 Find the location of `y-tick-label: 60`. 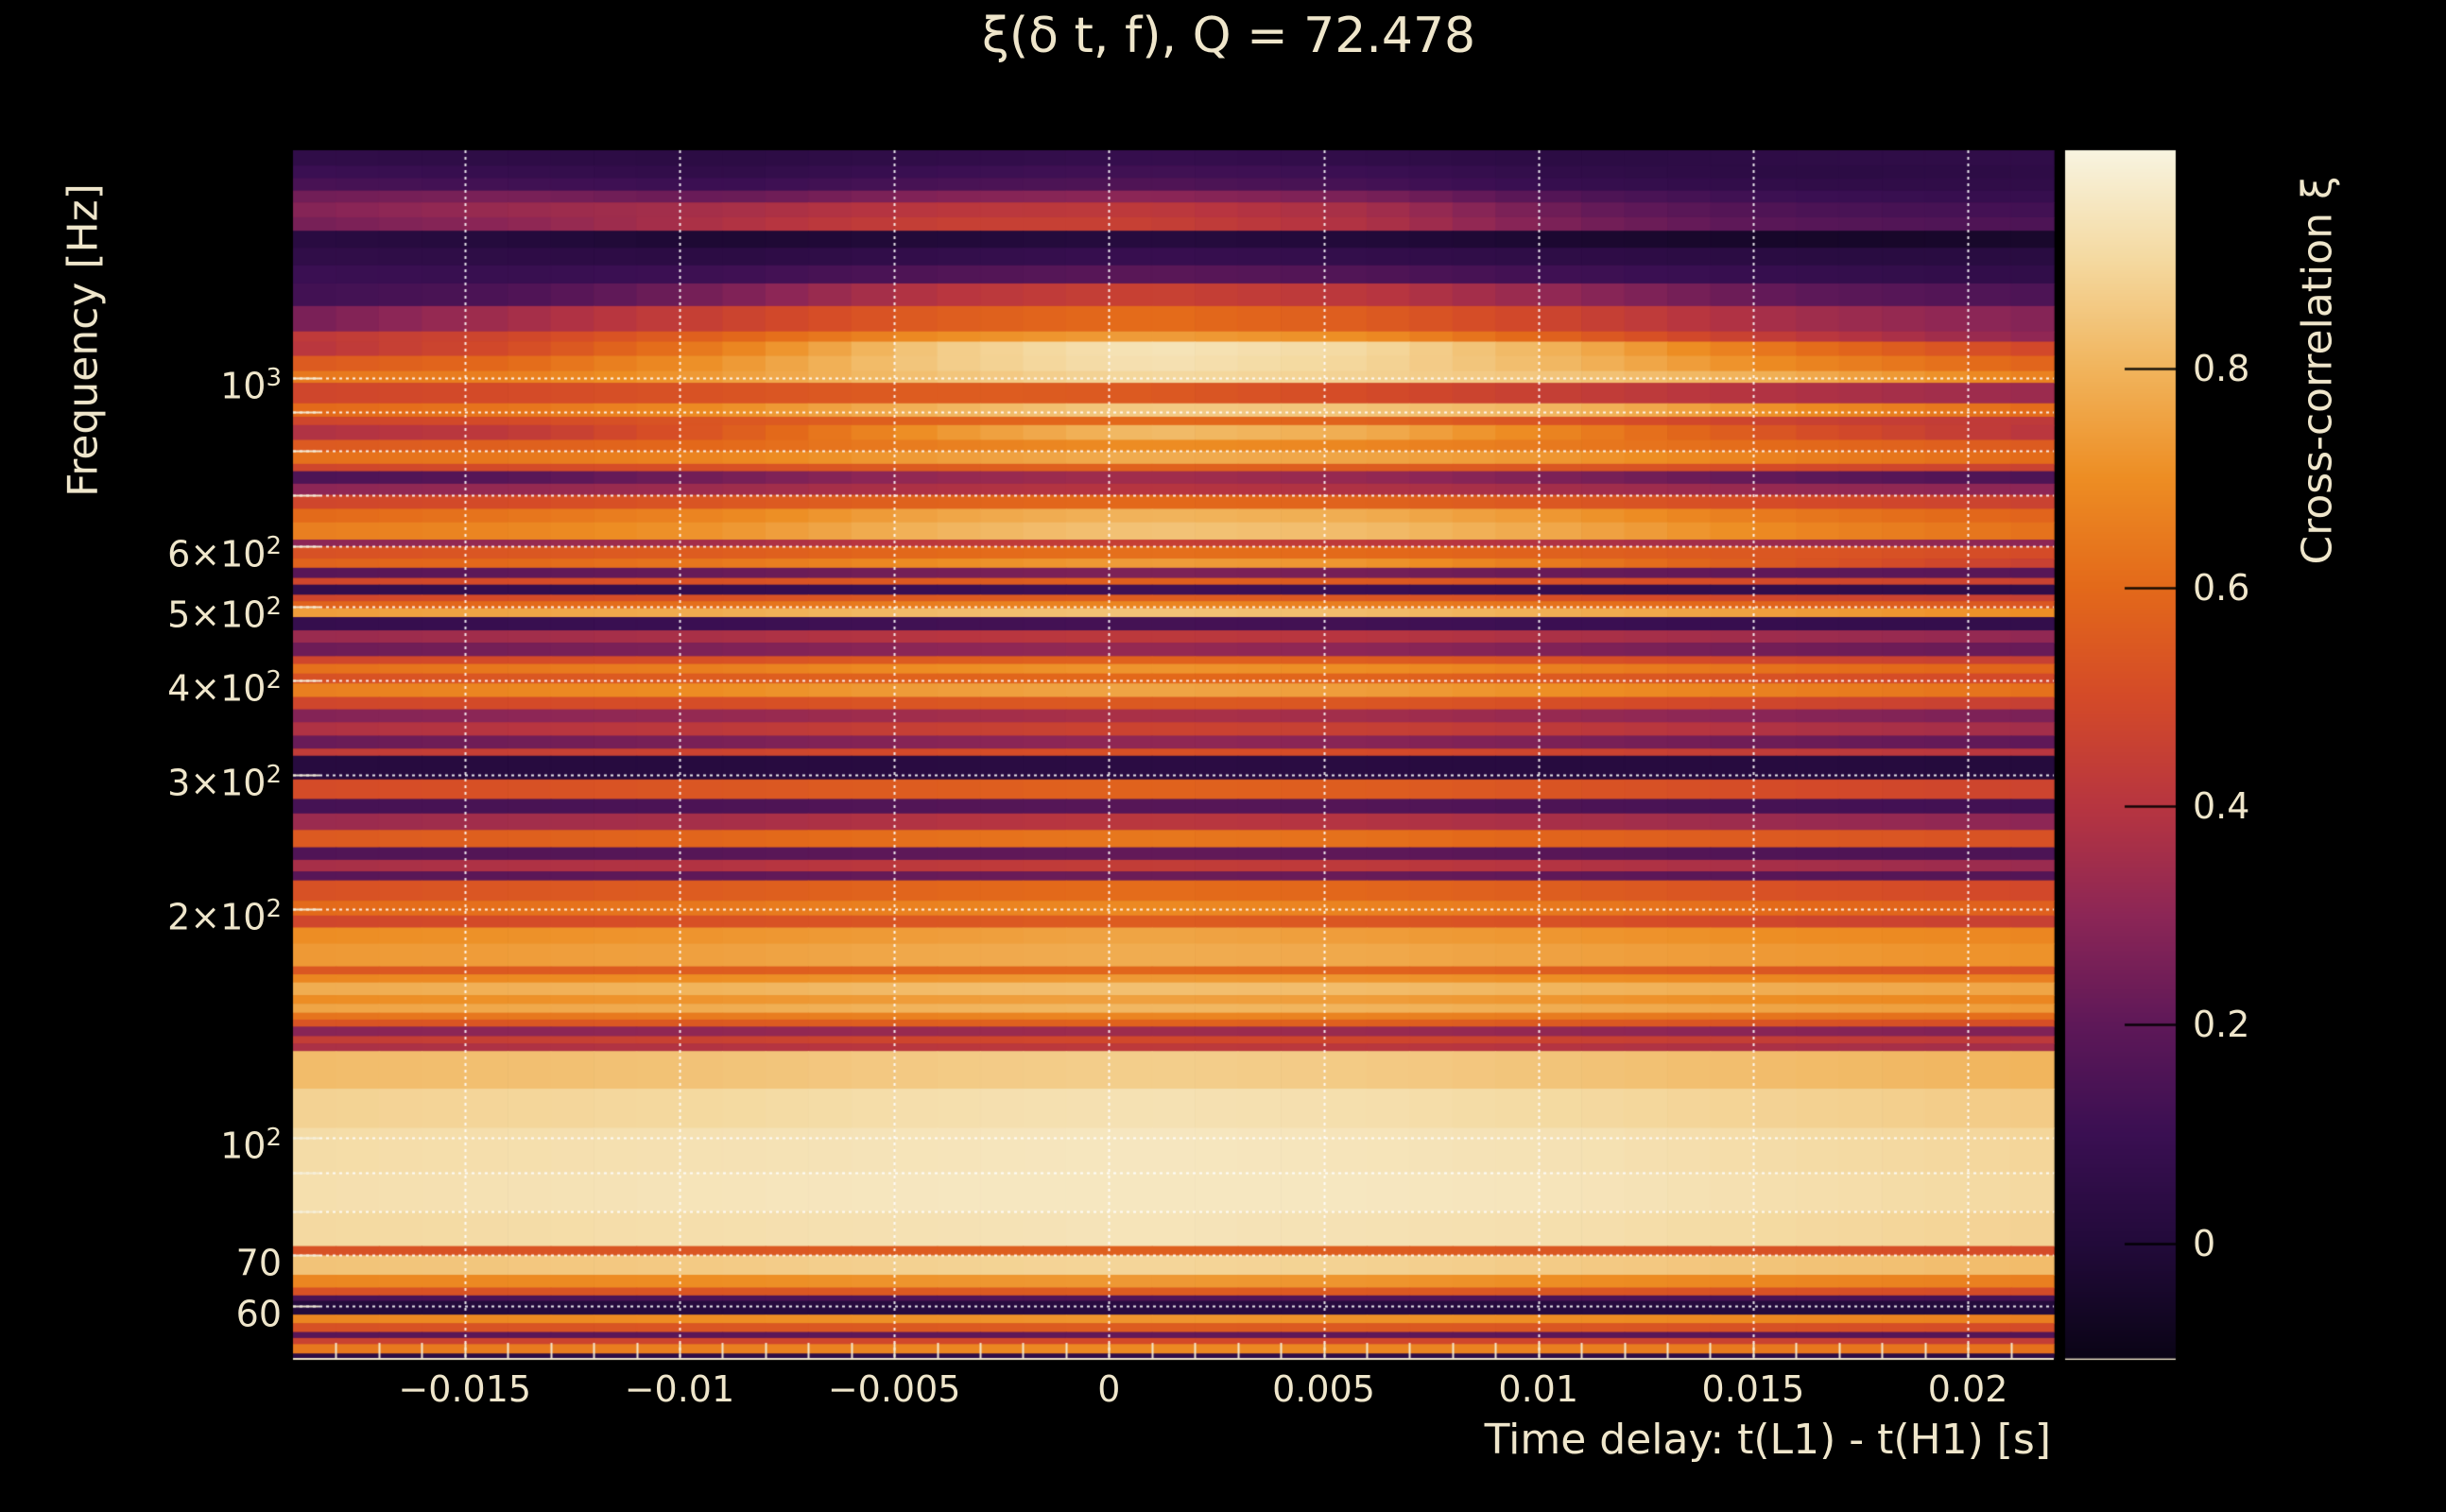

y-tick-label: 60 is located at coordinates (172, 1309).